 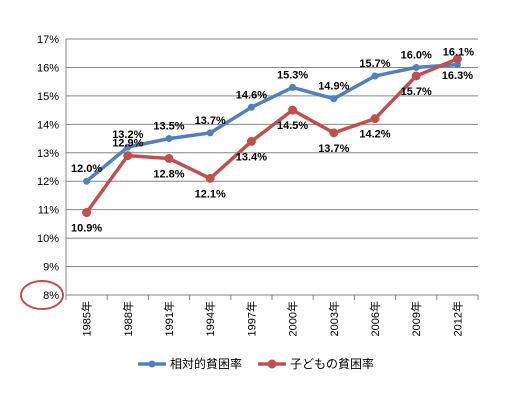 What do you see at coordinates (457, 59) in the screenshot?
I see `data-point-s1-2012年` at bounding box center [457, 59].